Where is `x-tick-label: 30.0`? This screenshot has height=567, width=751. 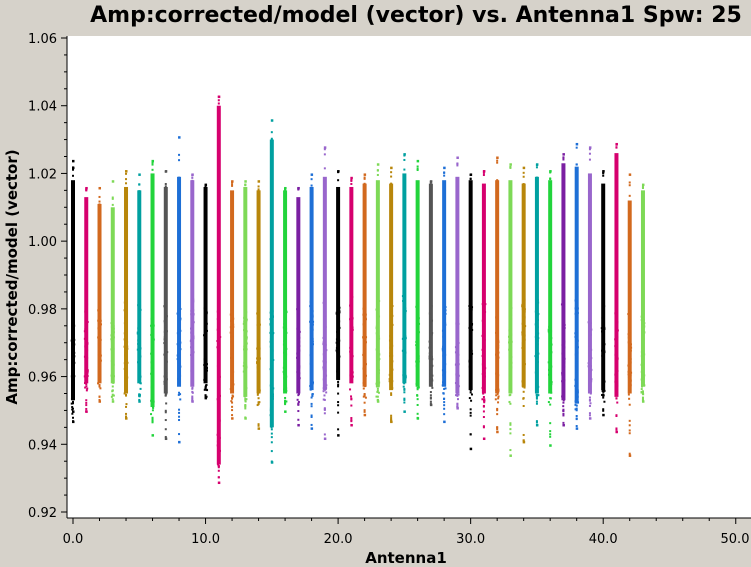
x-tick-label: 30.0 is located at coordinates (470, 539).